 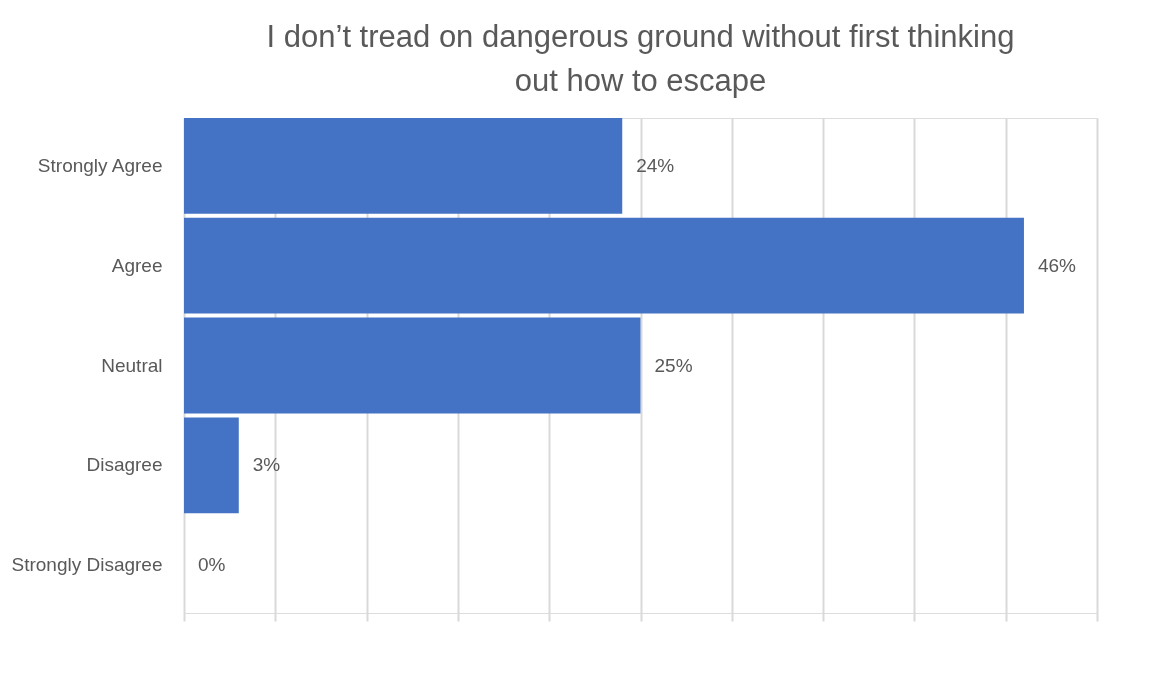 I want to click on data-label: 46%, so click(x=1057, y=265).